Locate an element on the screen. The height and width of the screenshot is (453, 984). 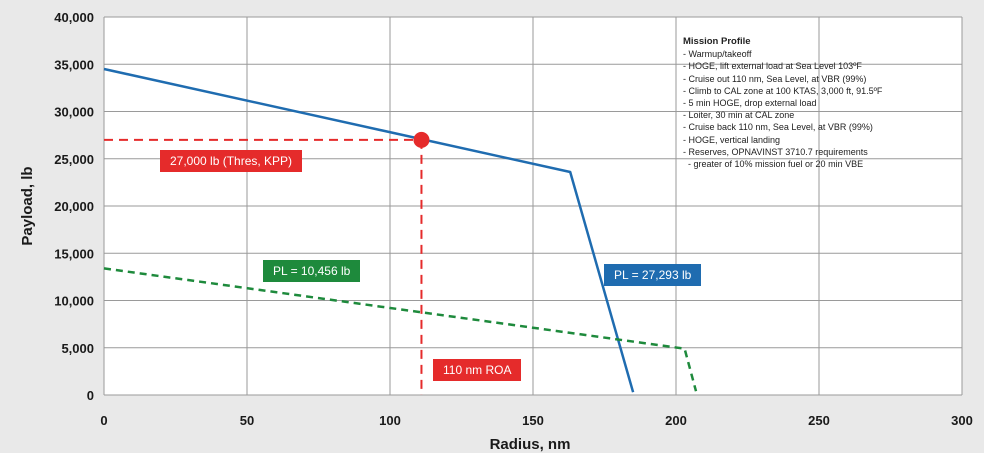
roa-label: 110 nm ROA is located at coordinates (477, 370).